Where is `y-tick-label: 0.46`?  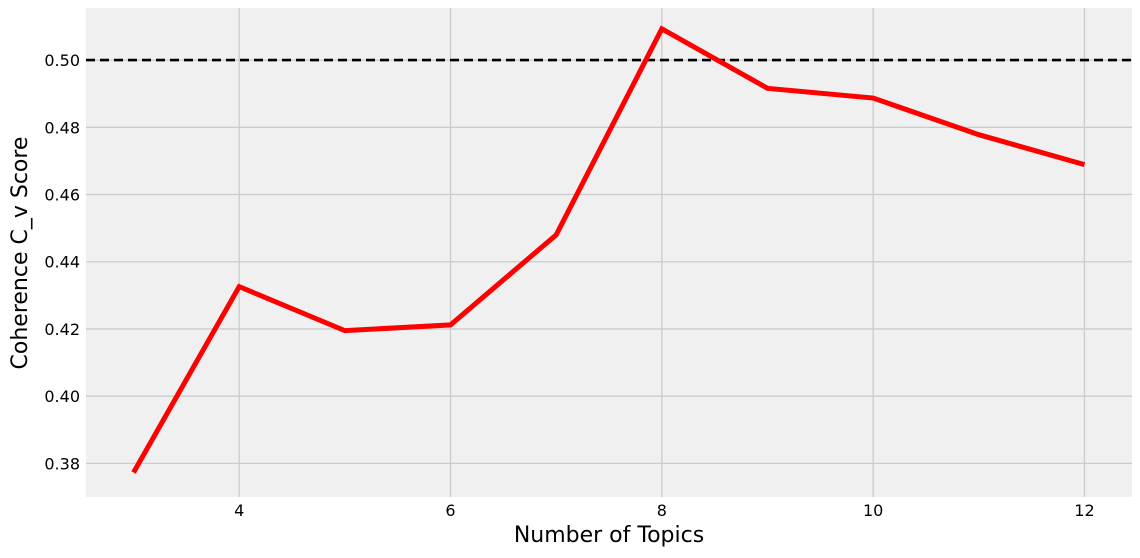
y-tick-label: 0.46 is located at coordinates (62, 195).